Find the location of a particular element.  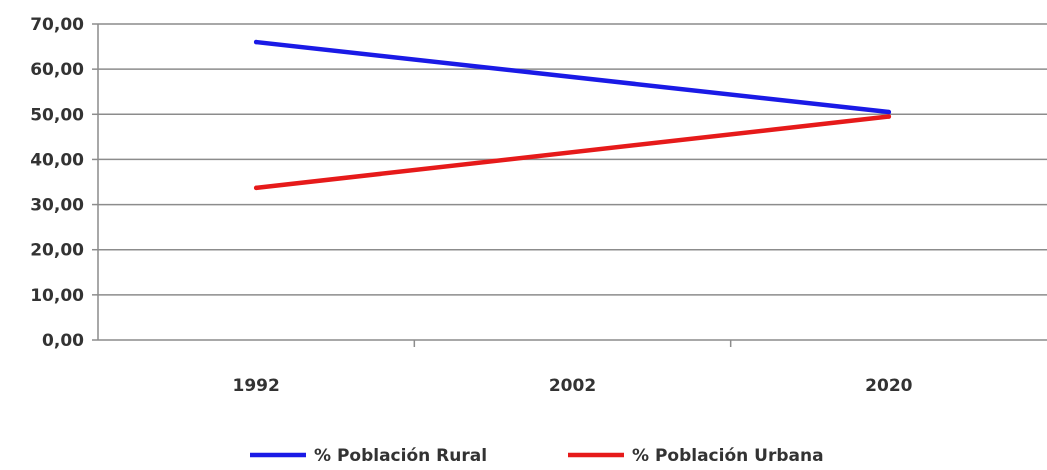

x-tick-label: 2002 is located at coordinates (572, 386).